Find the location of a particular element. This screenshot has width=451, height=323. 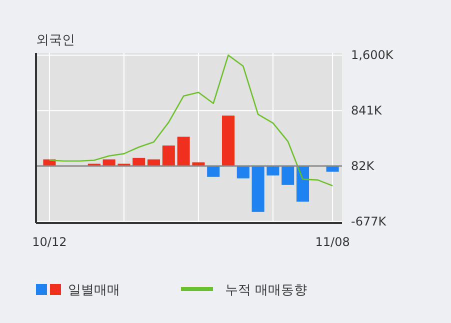

legend-label: 누적 매매동향 is located at coordinates (266, 290).